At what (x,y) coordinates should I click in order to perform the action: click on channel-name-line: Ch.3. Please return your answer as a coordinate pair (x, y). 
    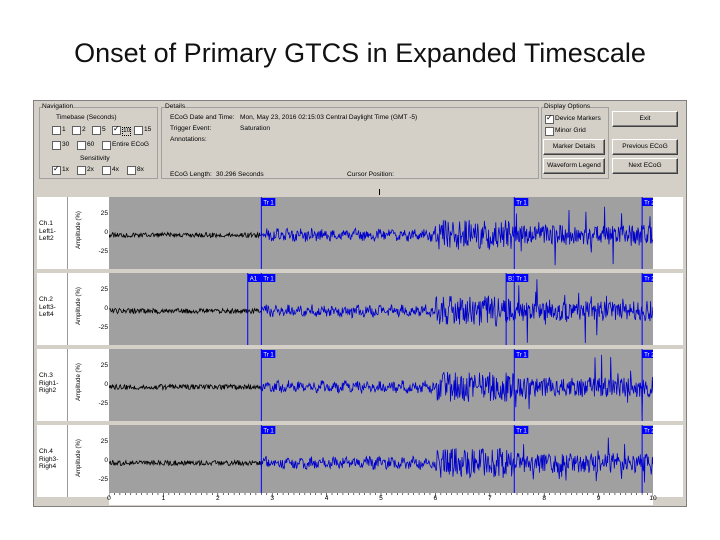
    Looking at the image, I should click on (46, 375).